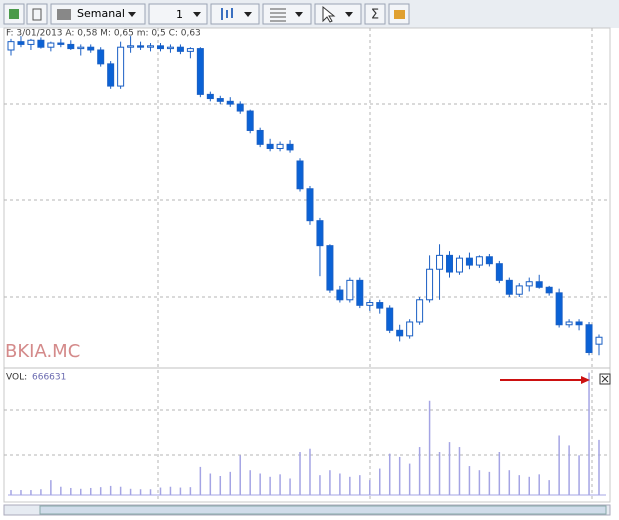 The width and height of the screenshot is (619, 520). I want to click on candle-icon, so click(227, 14).